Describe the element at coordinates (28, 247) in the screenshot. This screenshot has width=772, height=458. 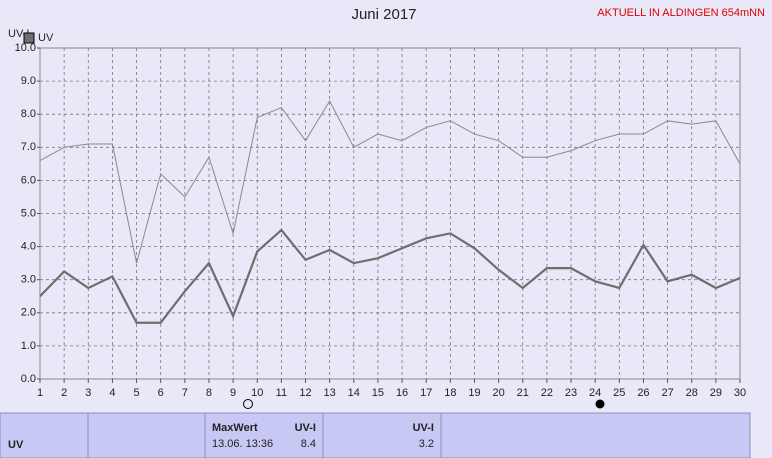
I see `y-tick-label: 4.0` at that location.